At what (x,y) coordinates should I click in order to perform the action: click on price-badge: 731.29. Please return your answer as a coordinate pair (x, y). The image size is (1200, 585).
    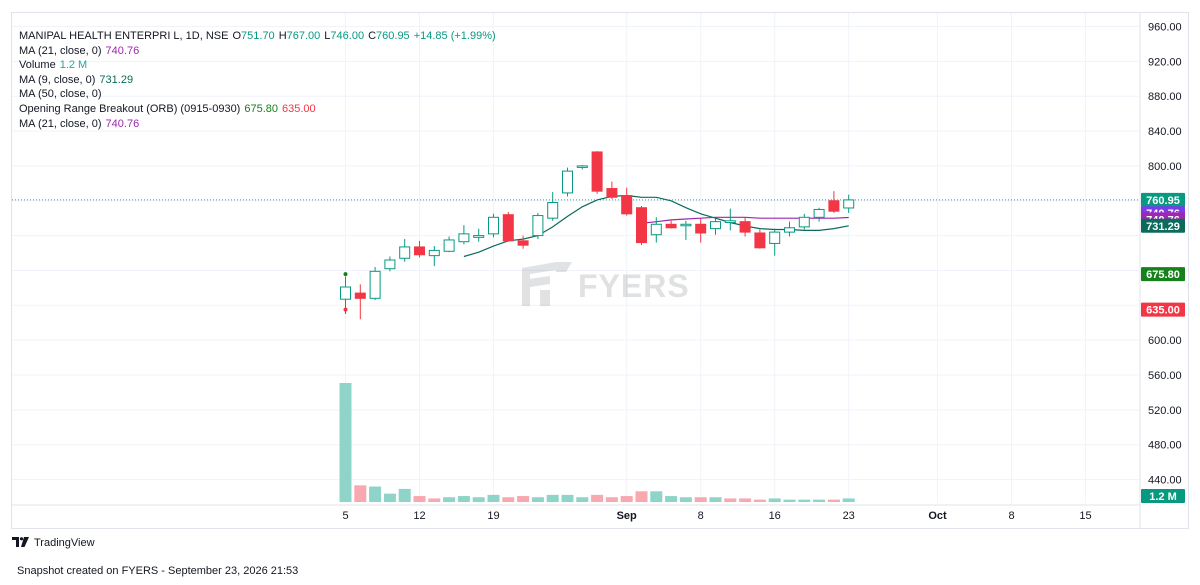
    Looking at the image, I should click on (1163, 225).